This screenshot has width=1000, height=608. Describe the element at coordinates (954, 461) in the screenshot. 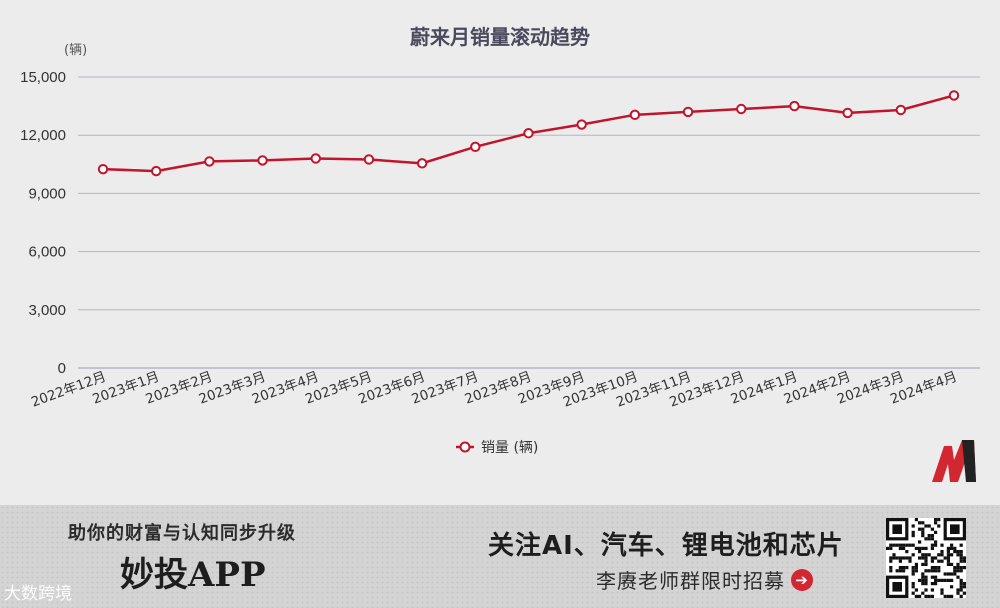

I see `m-logo-icon` at that location.